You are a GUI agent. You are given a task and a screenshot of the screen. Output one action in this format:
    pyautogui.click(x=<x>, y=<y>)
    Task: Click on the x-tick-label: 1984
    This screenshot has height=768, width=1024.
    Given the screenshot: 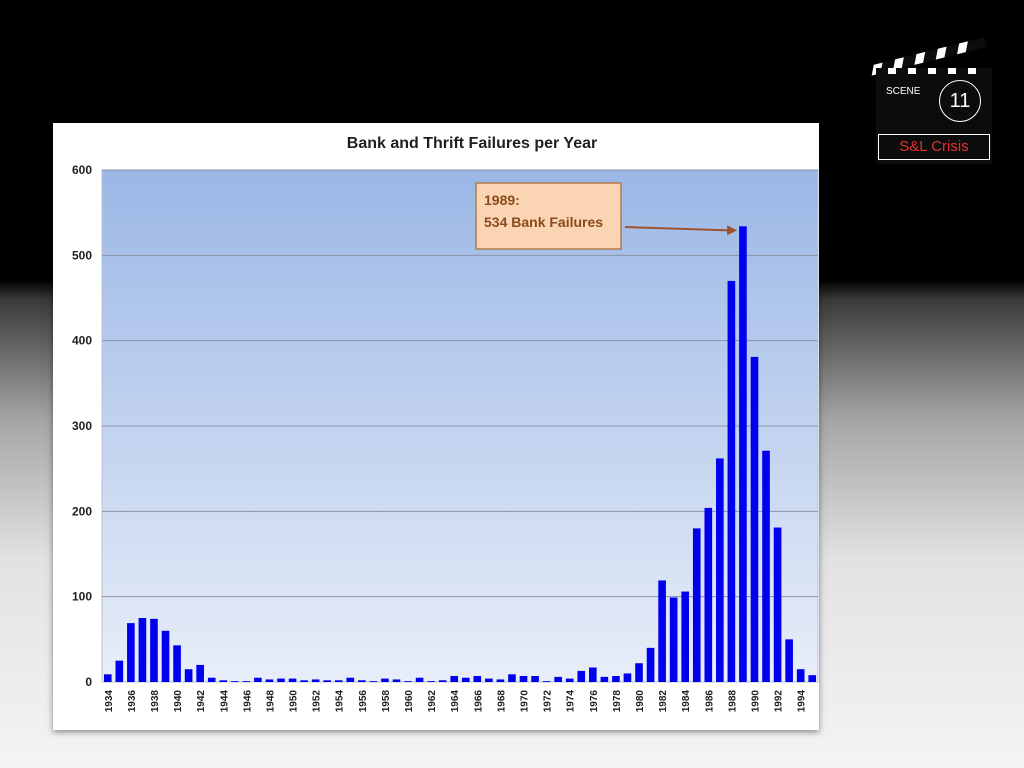 What is the action you would take?
    pyautogui.click(x=686, y=701)
    